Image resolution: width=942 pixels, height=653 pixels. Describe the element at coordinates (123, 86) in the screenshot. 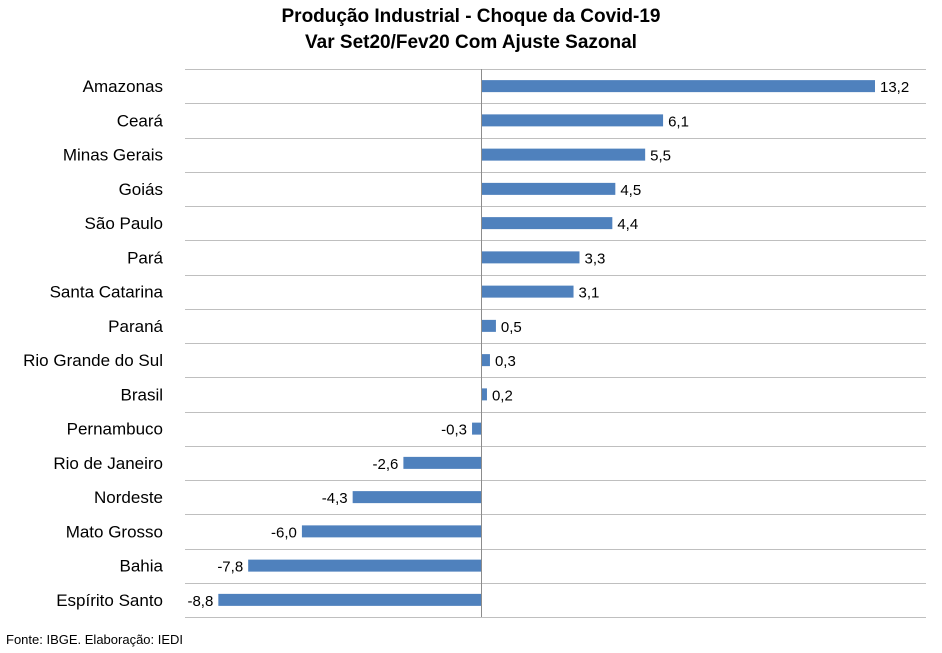

I see `category-label: Amazonas` at that location.